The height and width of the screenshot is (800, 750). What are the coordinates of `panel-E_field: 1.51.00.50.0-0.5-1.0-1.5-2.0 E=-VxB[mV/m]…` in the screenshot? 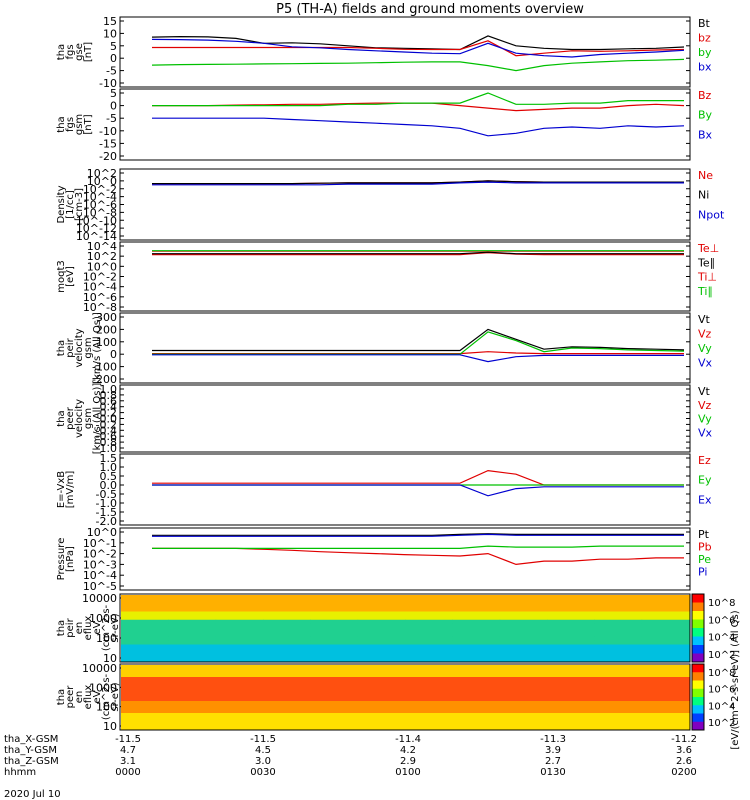 It's located at (384, 490).